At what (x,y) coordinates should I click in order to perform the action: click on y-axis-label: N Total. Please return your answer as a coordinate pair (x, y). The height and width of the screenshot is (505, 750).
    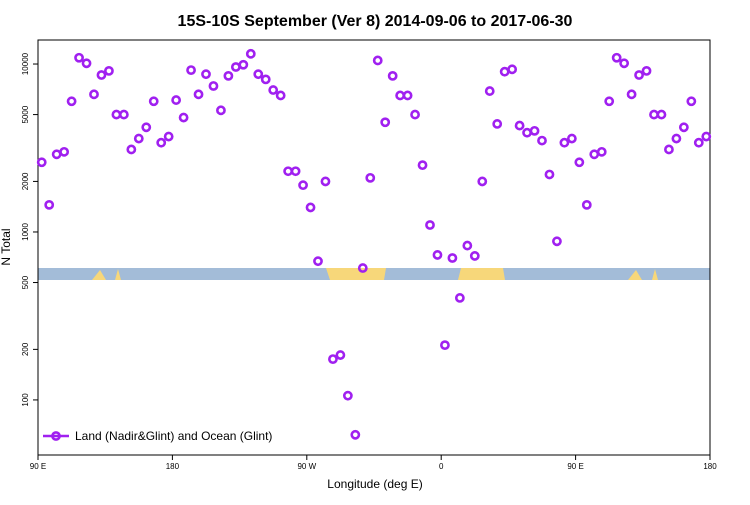
    Looking at the image, I should click on (6, 246).